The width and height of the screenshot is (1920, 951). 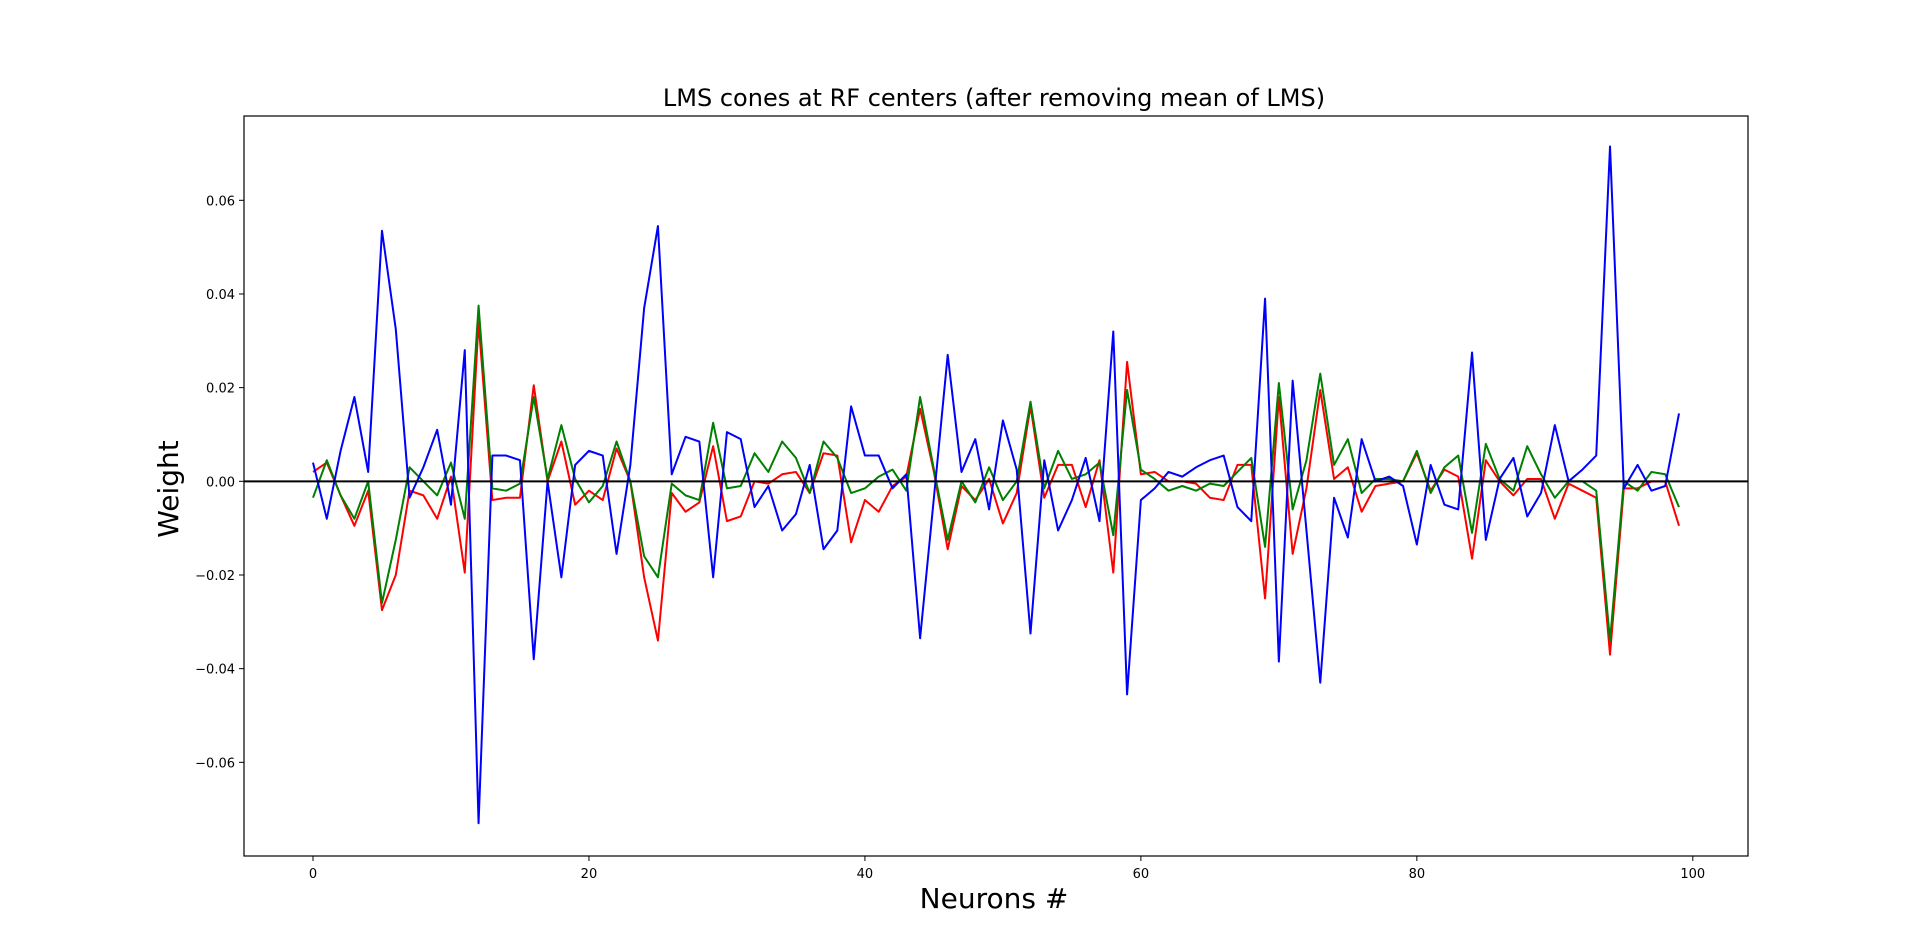 I want to click on x-tick-label: 100, so click(x=1692, y=874).